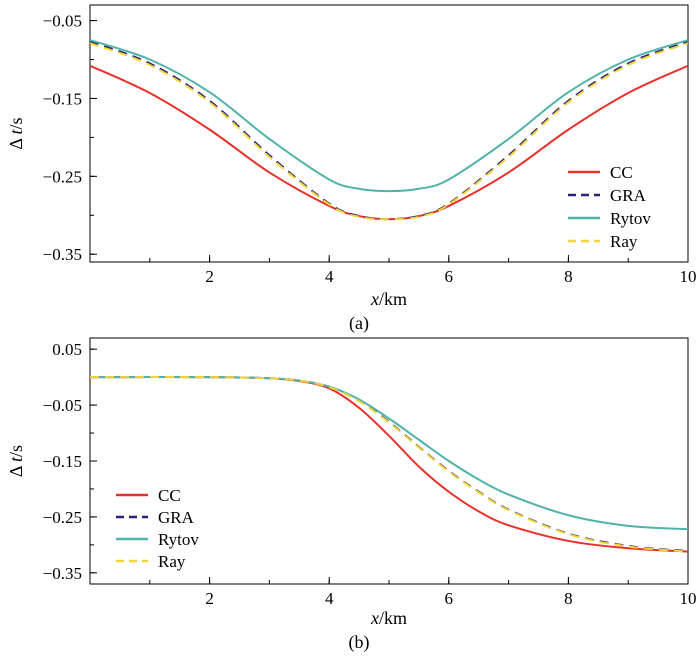 The height and width of the screenshot is (656, 700). I want to click on panel-caption: (b), so click(359, 642).